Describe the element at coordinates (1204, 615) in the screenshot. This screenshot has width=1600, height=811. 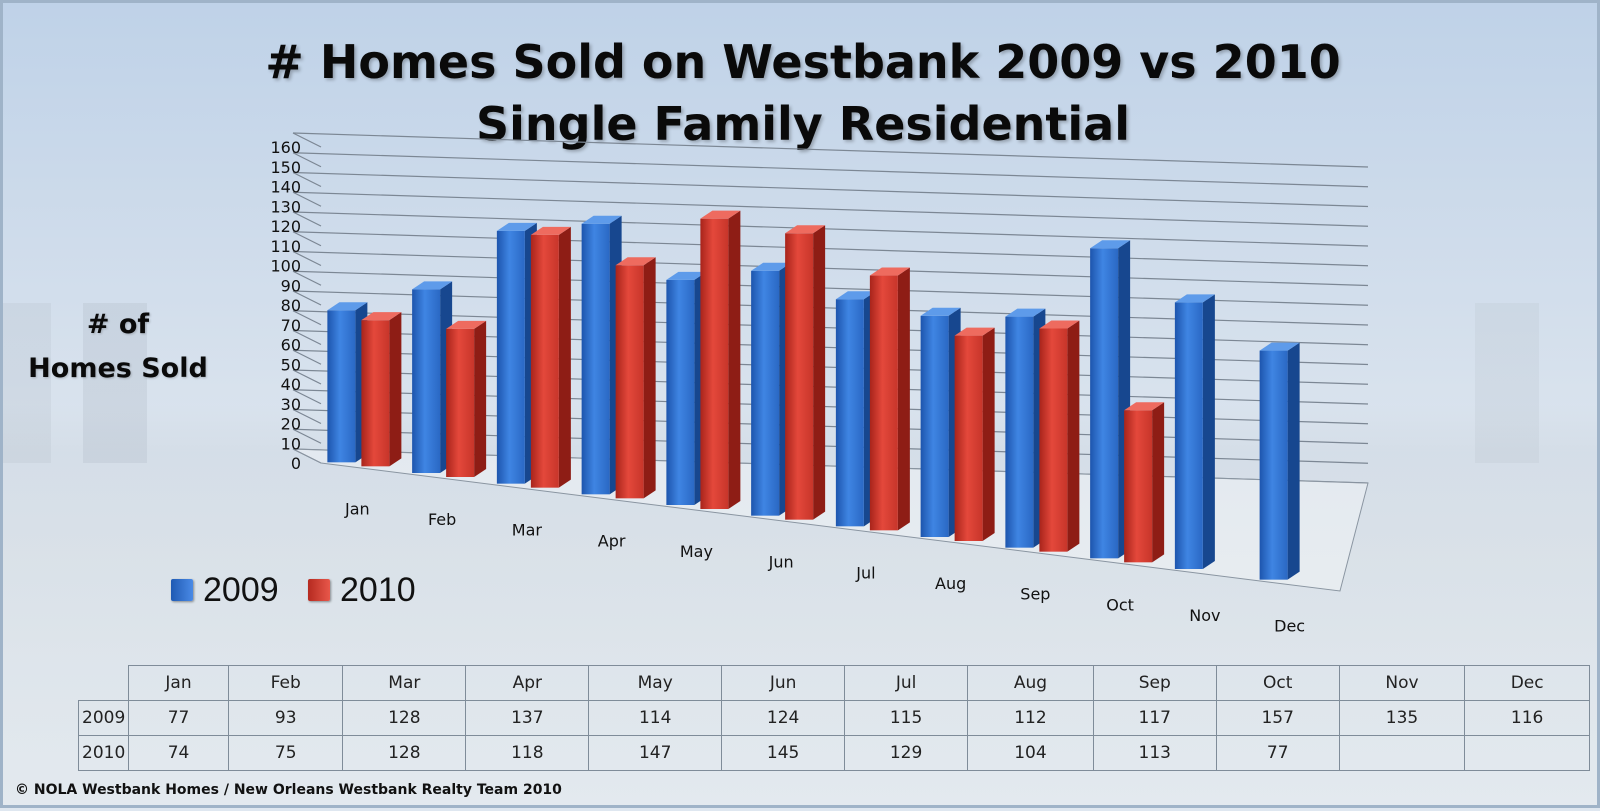
I see `x-tick-label: Nov` at that location.